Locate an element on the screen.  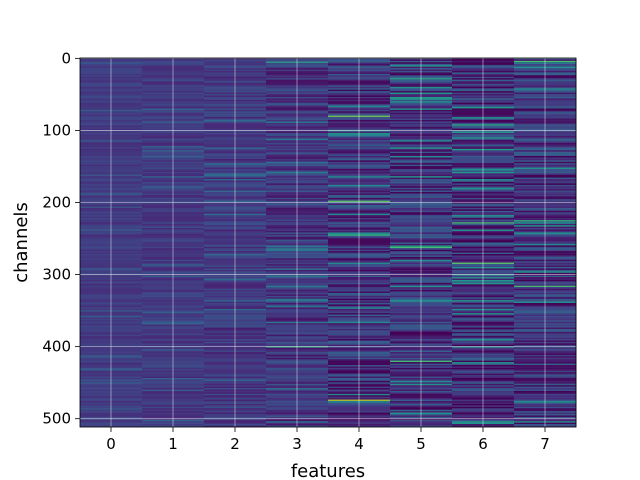
y-tick-label: 400 is located at coordinates (56, 347).